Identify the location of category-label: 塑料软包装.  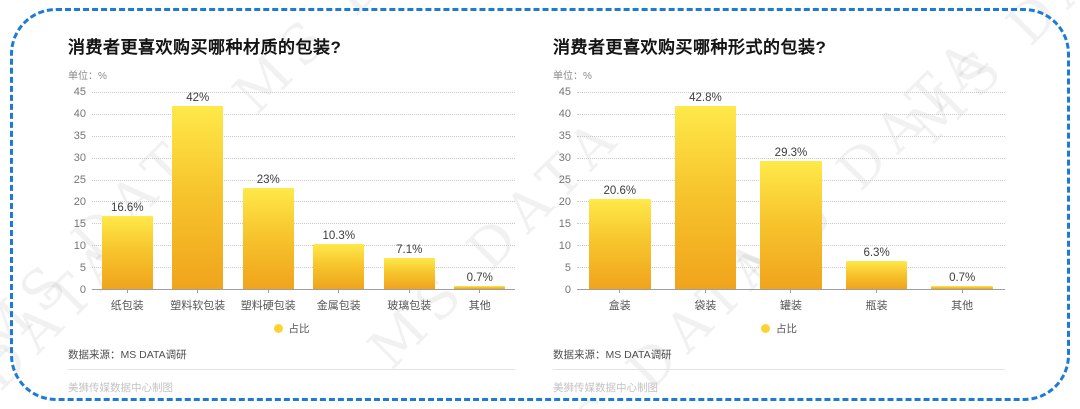
(198, 306).